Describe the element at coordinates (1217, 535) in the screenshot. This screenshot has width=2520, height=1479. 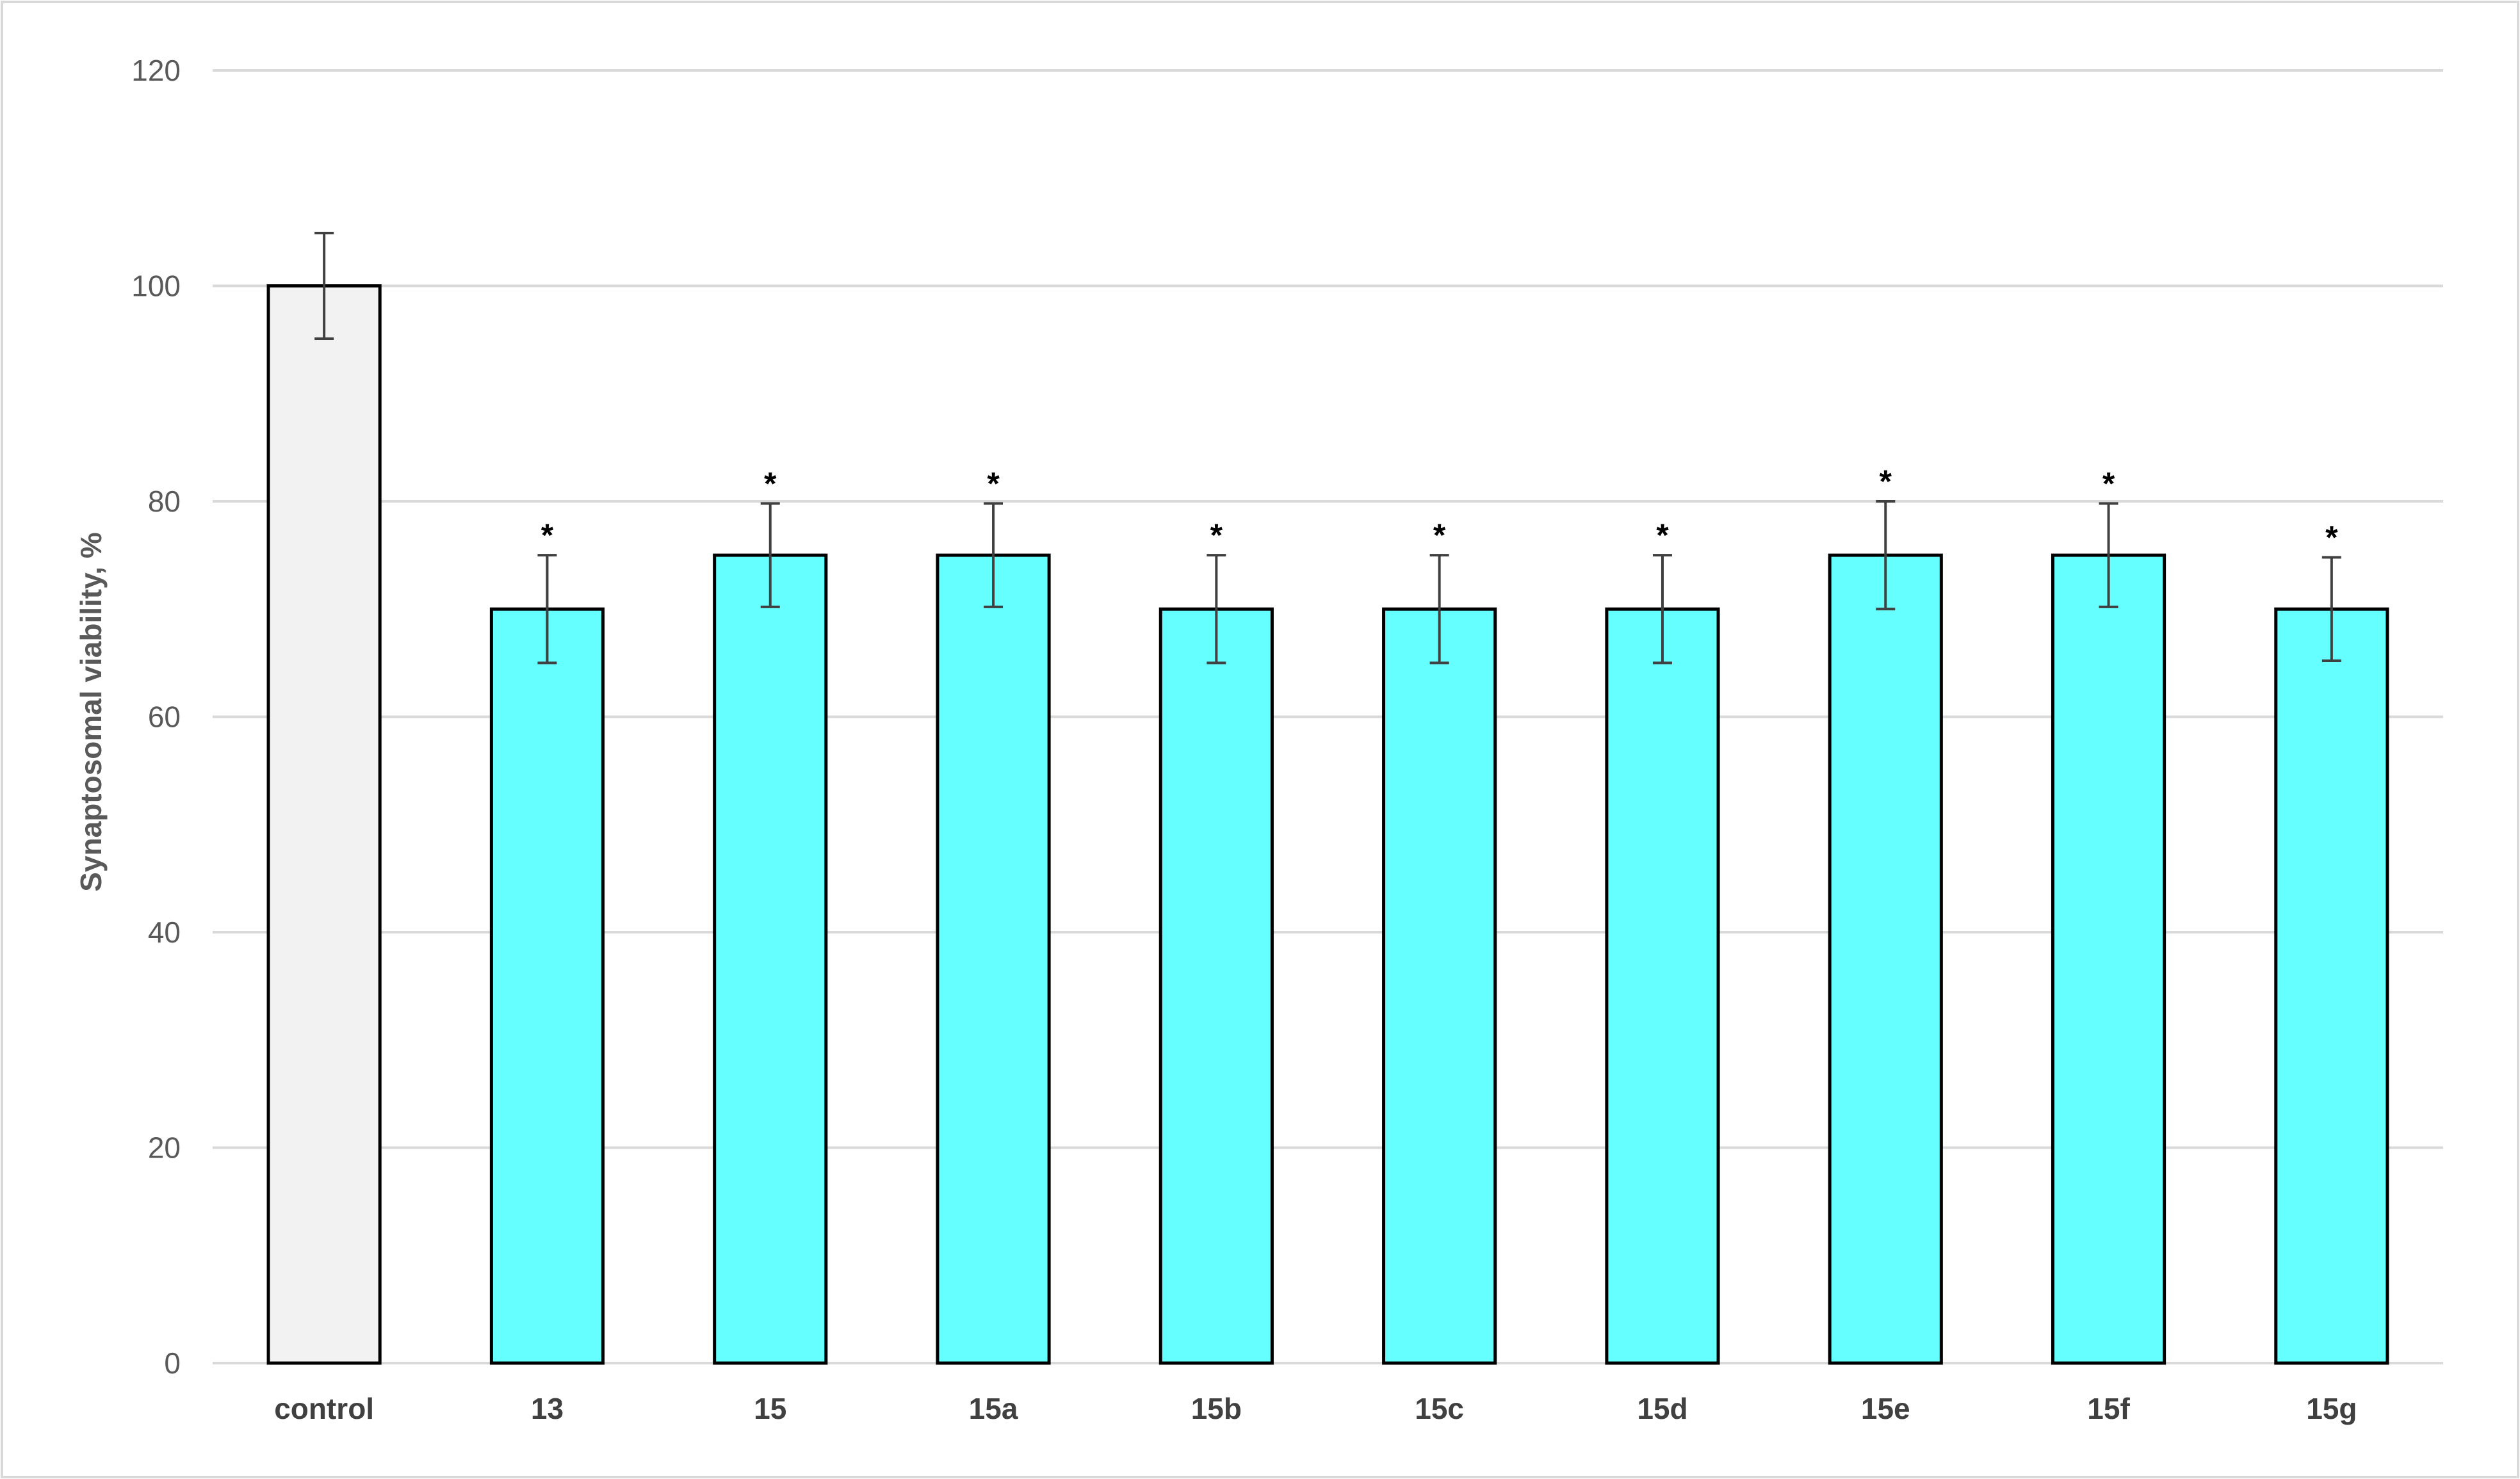
I see `significance-mark-15b: *` at that location.